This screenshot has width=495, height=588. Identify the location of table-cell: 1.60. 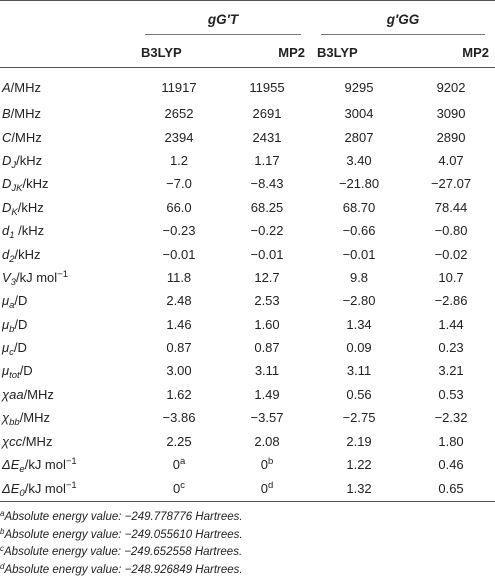
(267, 324).